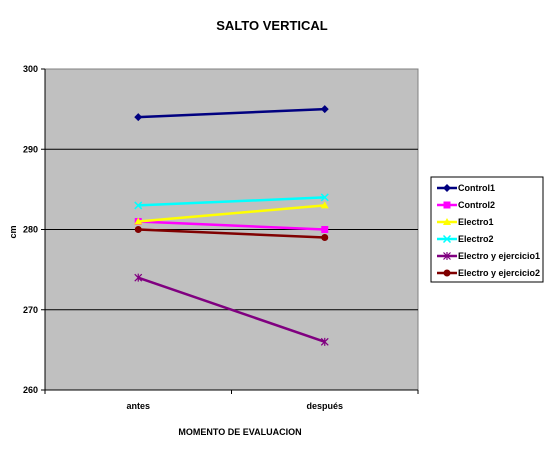  I want to click on legend-item: Control2, so click(466, 205).